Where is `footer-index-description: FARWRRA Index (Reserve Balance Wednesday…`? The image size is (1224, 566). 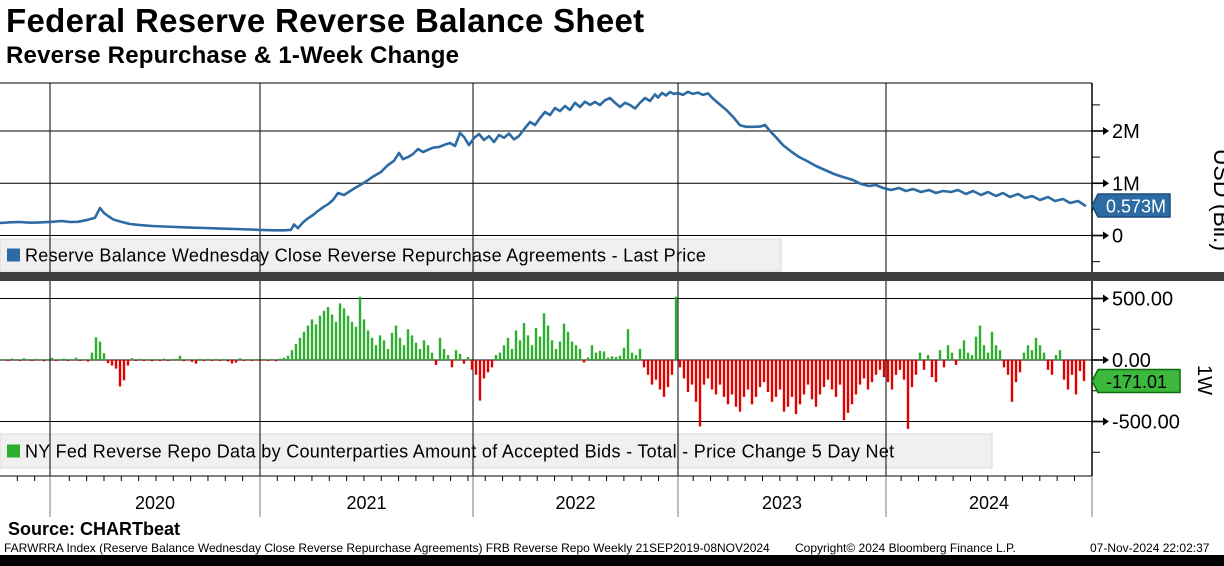 footer-index-description: FARWRRA Index (Reserve Balance Wednesday… is located at coordinates (387, 548).